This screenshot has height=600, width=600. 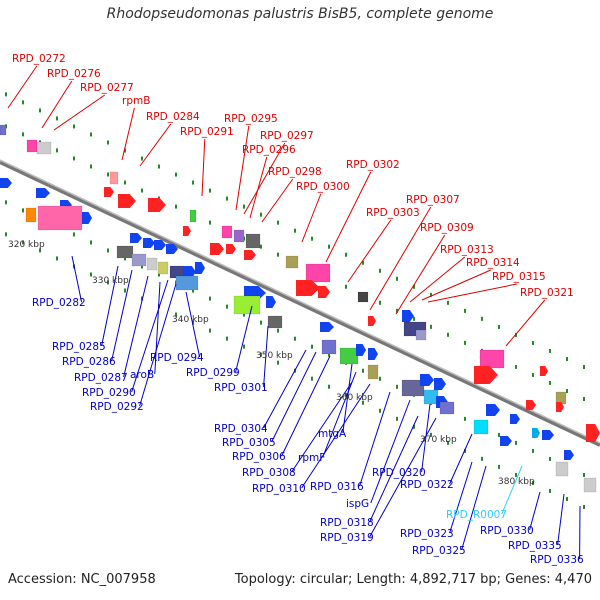 I want to click on gene-label: RPD_0307, so click(x=433, y=200).